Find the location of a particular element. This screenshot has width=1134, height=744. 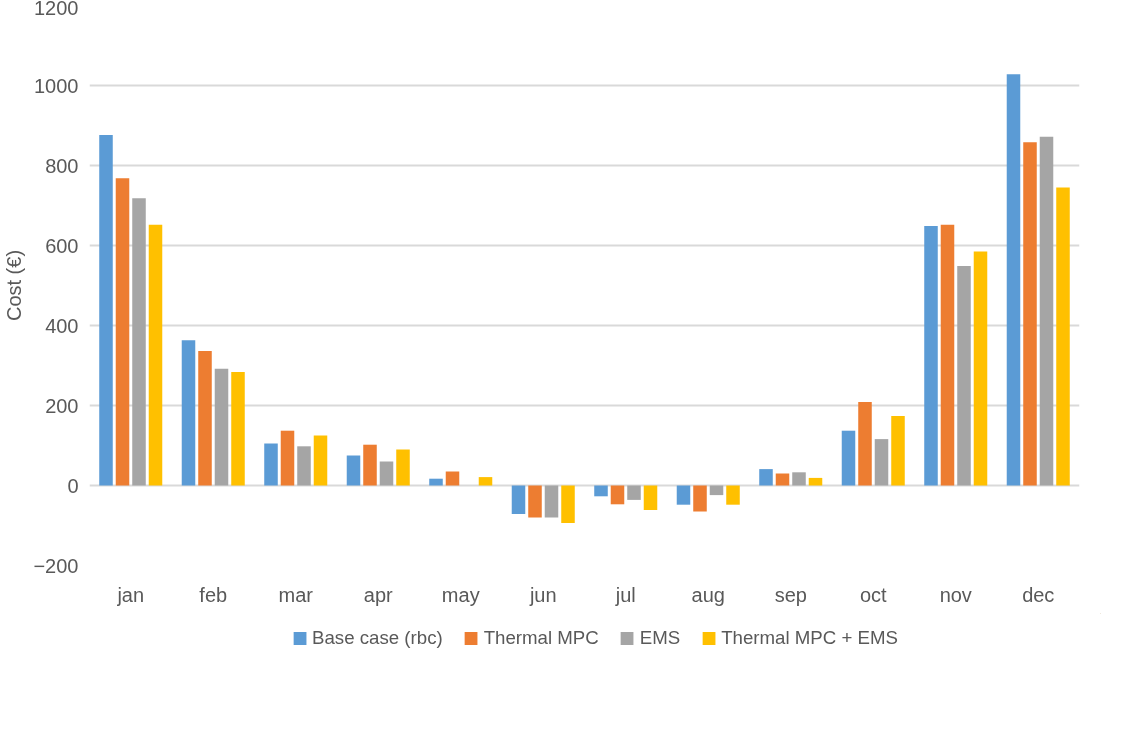

legend-label: Base case (rbc) is located at coordinates (377, 638).